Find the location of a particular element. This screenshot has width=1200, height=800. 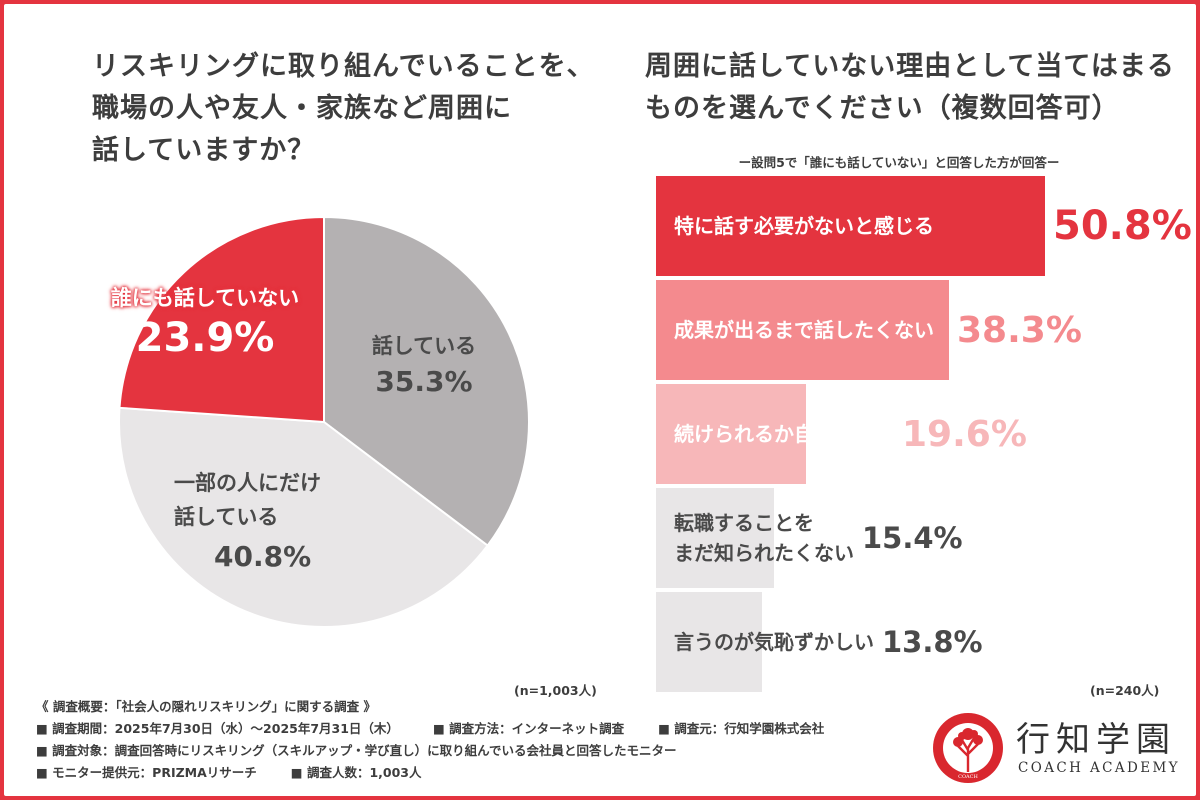

pie-sample-size: (n=1,003人) is located at coordinates (555, 690).